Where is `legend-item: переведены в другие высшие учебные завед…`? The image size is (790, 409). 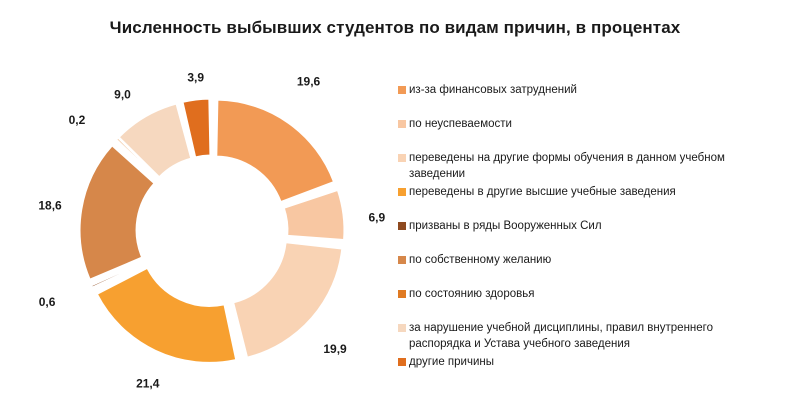 legend-item: переведены в другие высшие учебные завед… is located at coordinates (583, 192).